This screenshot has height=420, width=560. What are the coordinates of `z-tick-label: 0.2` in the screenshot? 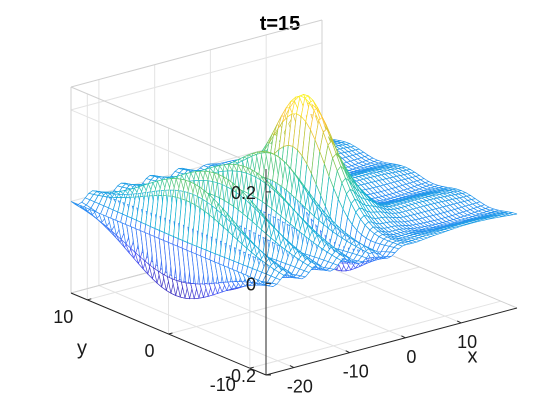 It's located at (243, 193).